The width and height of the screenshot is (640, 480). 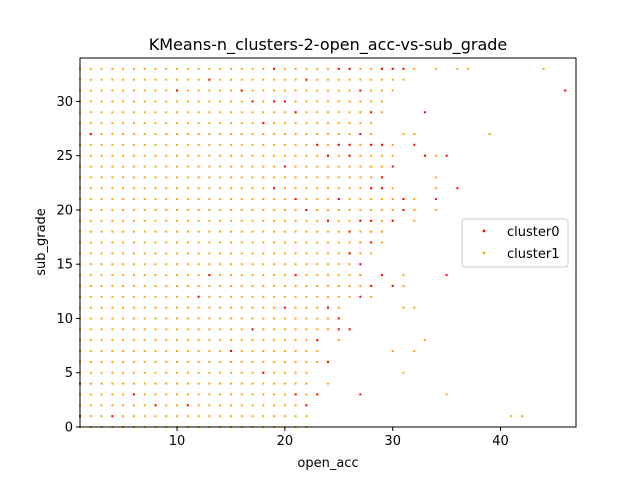 I want to click on y-axis-label: sub_grade, so click(x=41, y=242).